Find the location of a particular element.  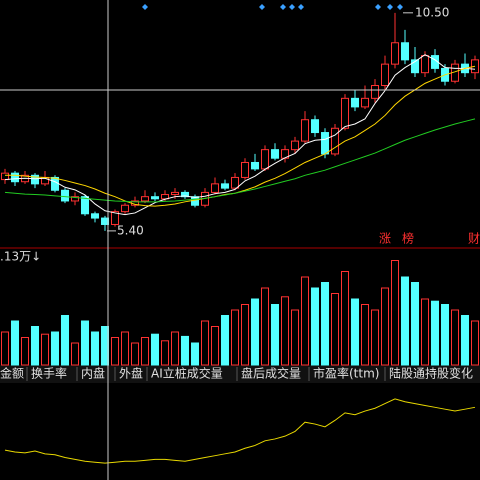

tab: 盘后成交量 is located at coordinates (271, 373).